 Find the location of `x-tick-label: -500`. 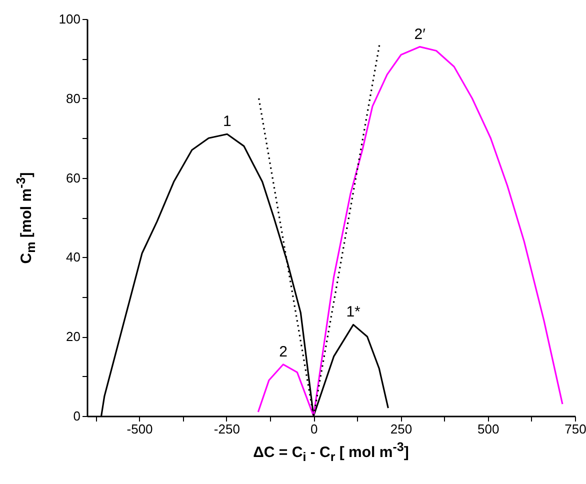

x-tick-label: -500 is located at coordinates (139, 429).